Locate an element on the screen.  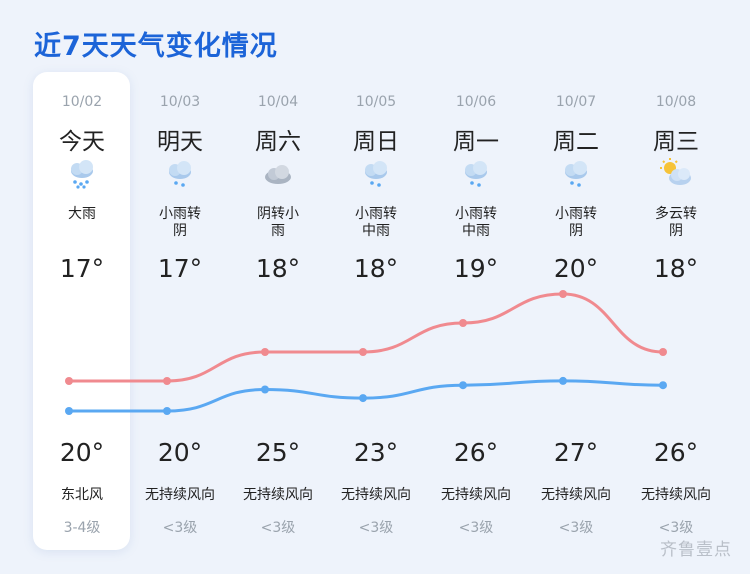
day-column: 10/08 周三 多云转阴 18° 26° 无持续风向 <3级 is located at coordinates (676, 311).